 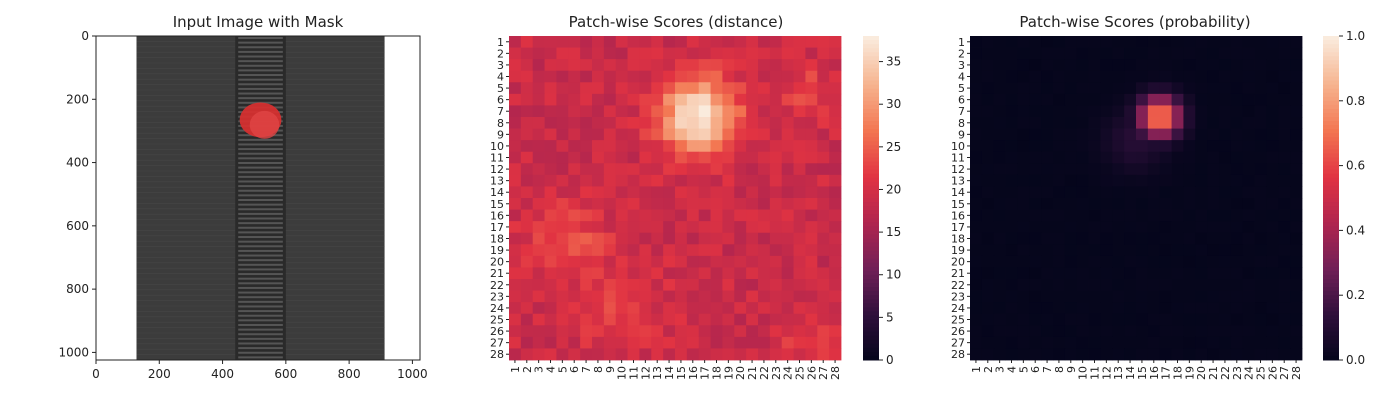 I want to click on col-label: 23, so click(x=1237, y=373).